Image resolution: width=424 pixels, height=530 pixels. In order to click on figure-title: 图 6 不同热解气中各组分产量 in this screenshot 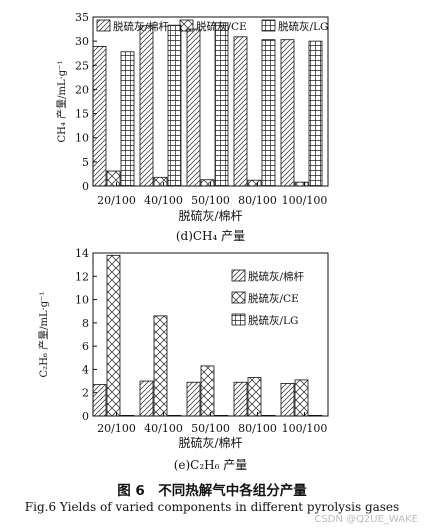, I will do `click(212, 491)`.